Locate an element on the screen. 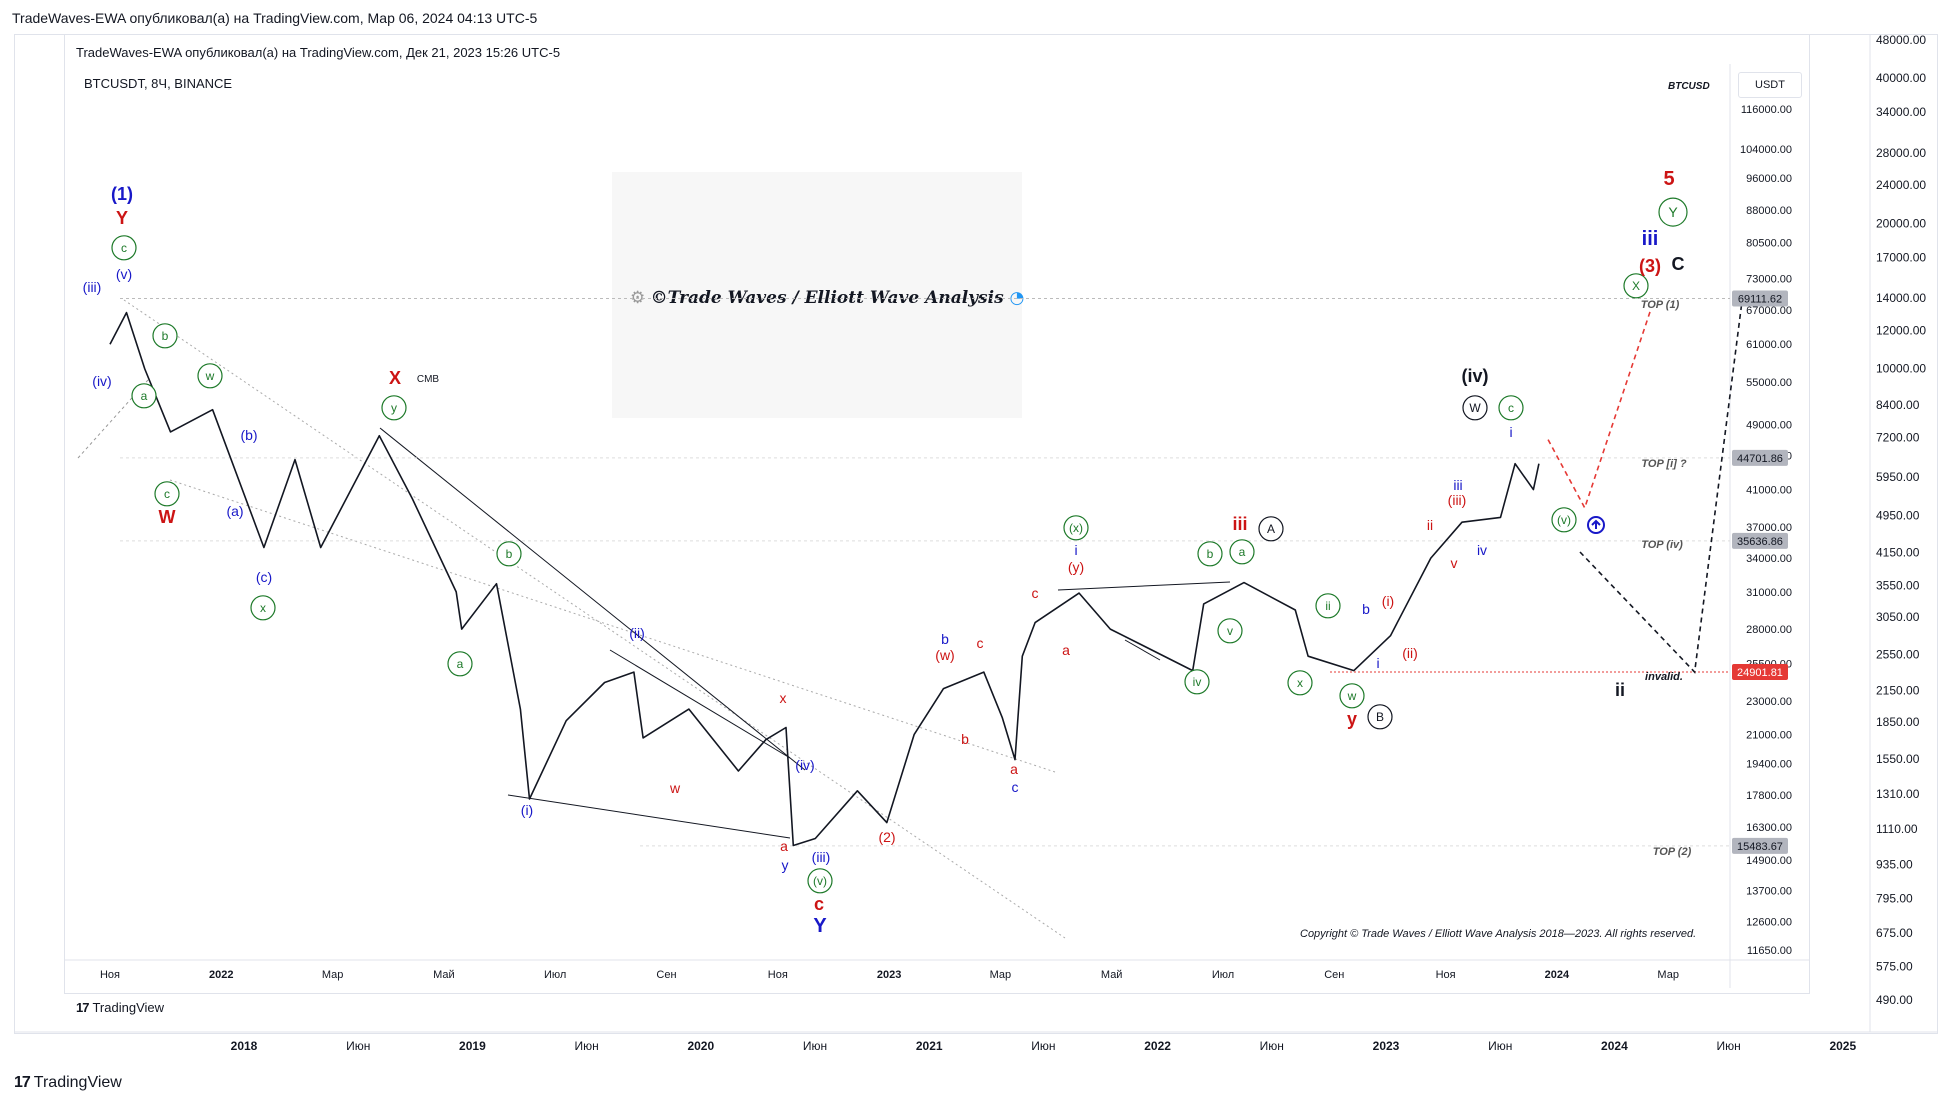 This screenshot has height=1104, width=1946. inner-y-tick: 13700.00 is located at coordinates (1769, 892).